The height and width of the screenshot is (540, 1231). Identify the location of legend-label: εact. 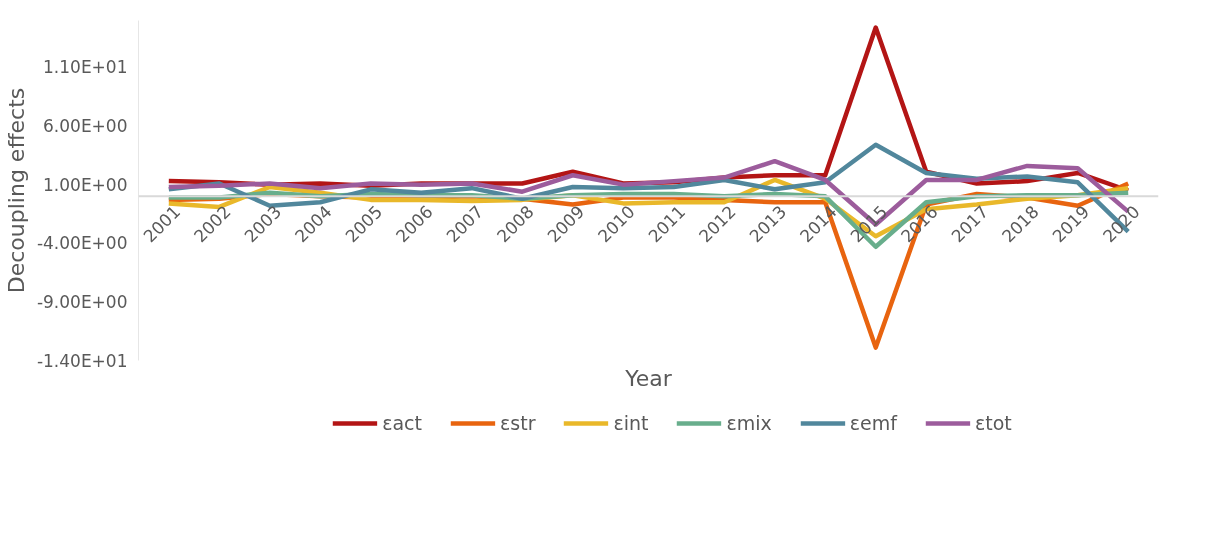
(402, 423).